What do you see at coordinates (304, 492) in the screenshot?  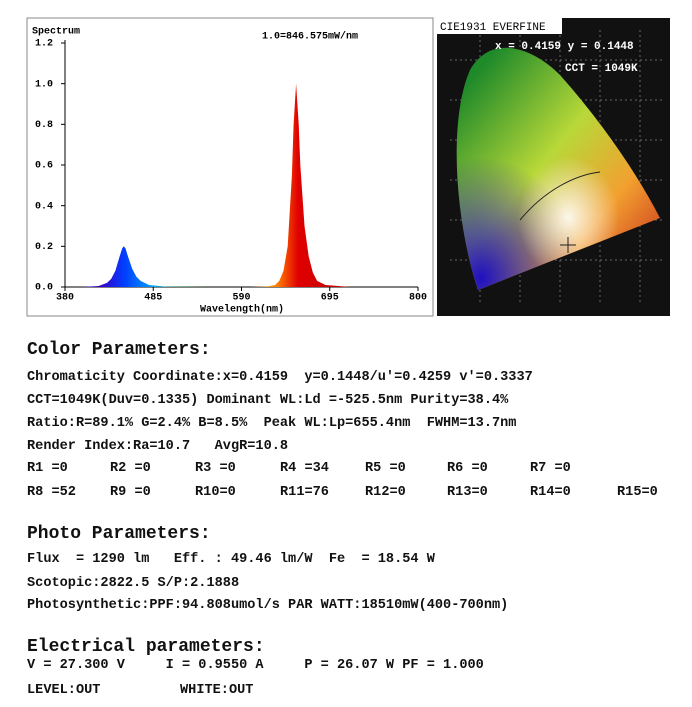 I see `render-index: R11=76` at bounding box center [304, 492].